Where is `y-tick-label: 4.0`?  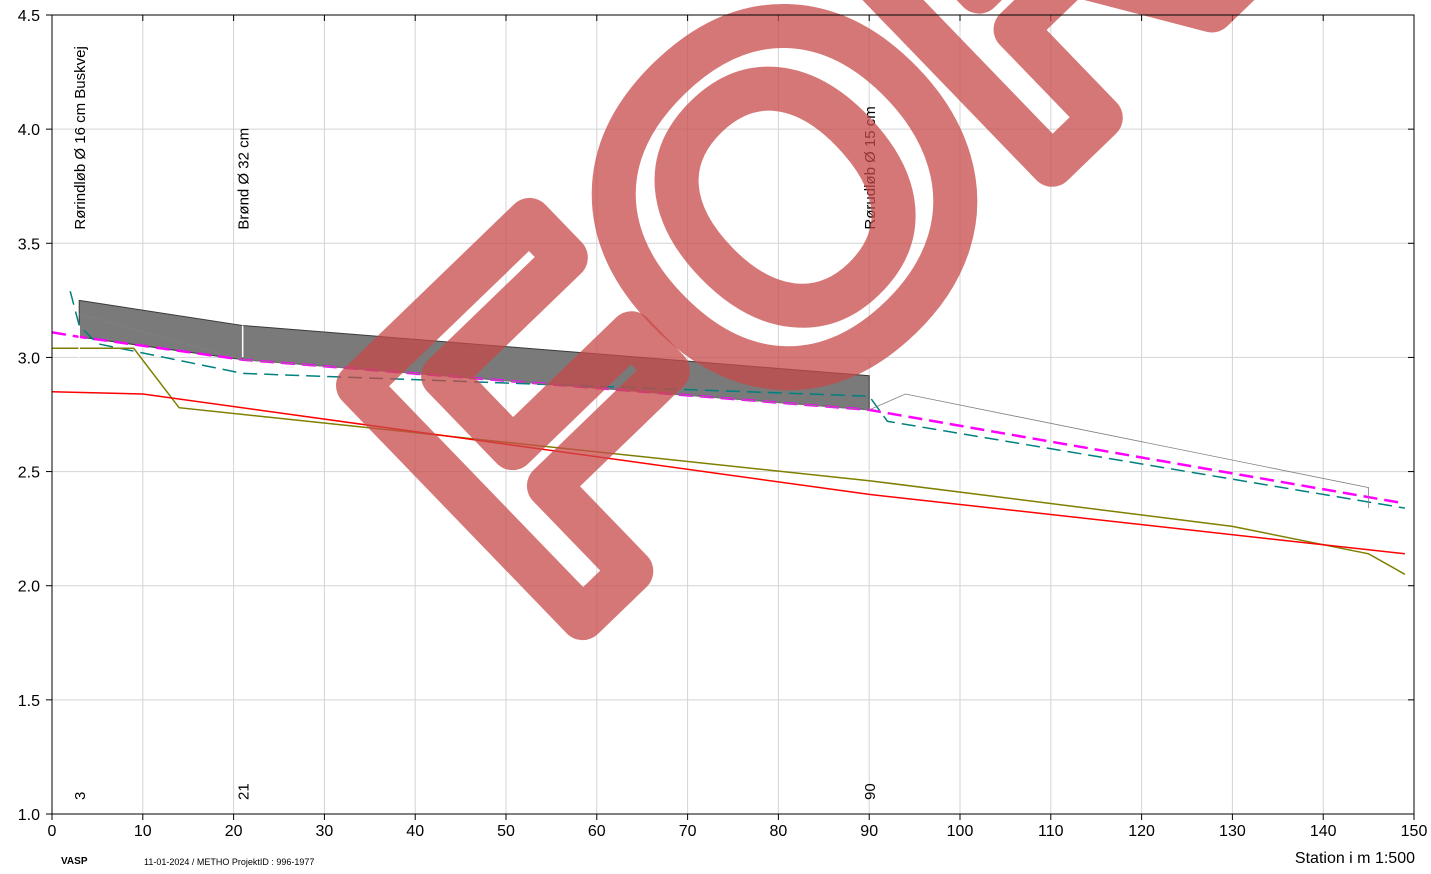
y-tick-label: 4.0 is located at coordinates (29, 130).